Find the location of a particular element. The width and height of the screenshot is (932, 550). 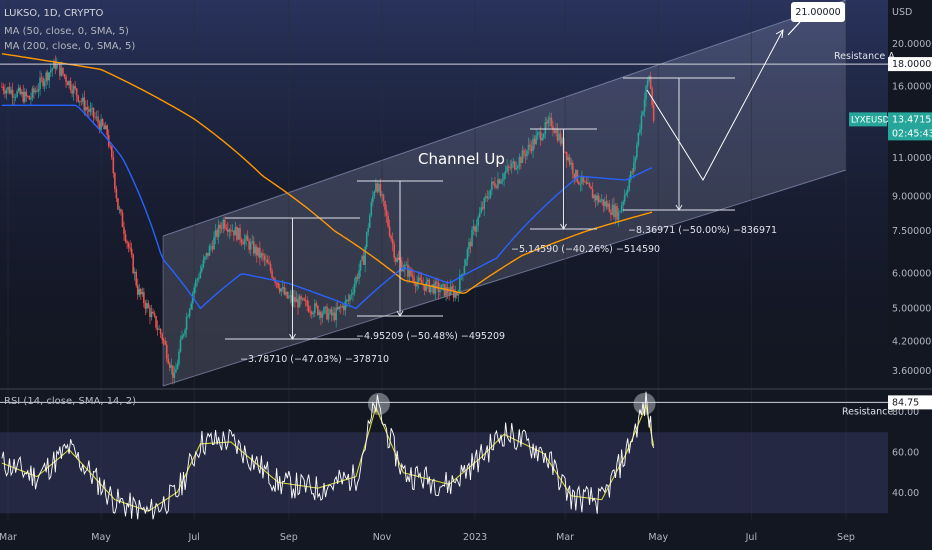

drop-label: −4.95209 (−50.48%) −495209 is located at coordinates (430, 336).